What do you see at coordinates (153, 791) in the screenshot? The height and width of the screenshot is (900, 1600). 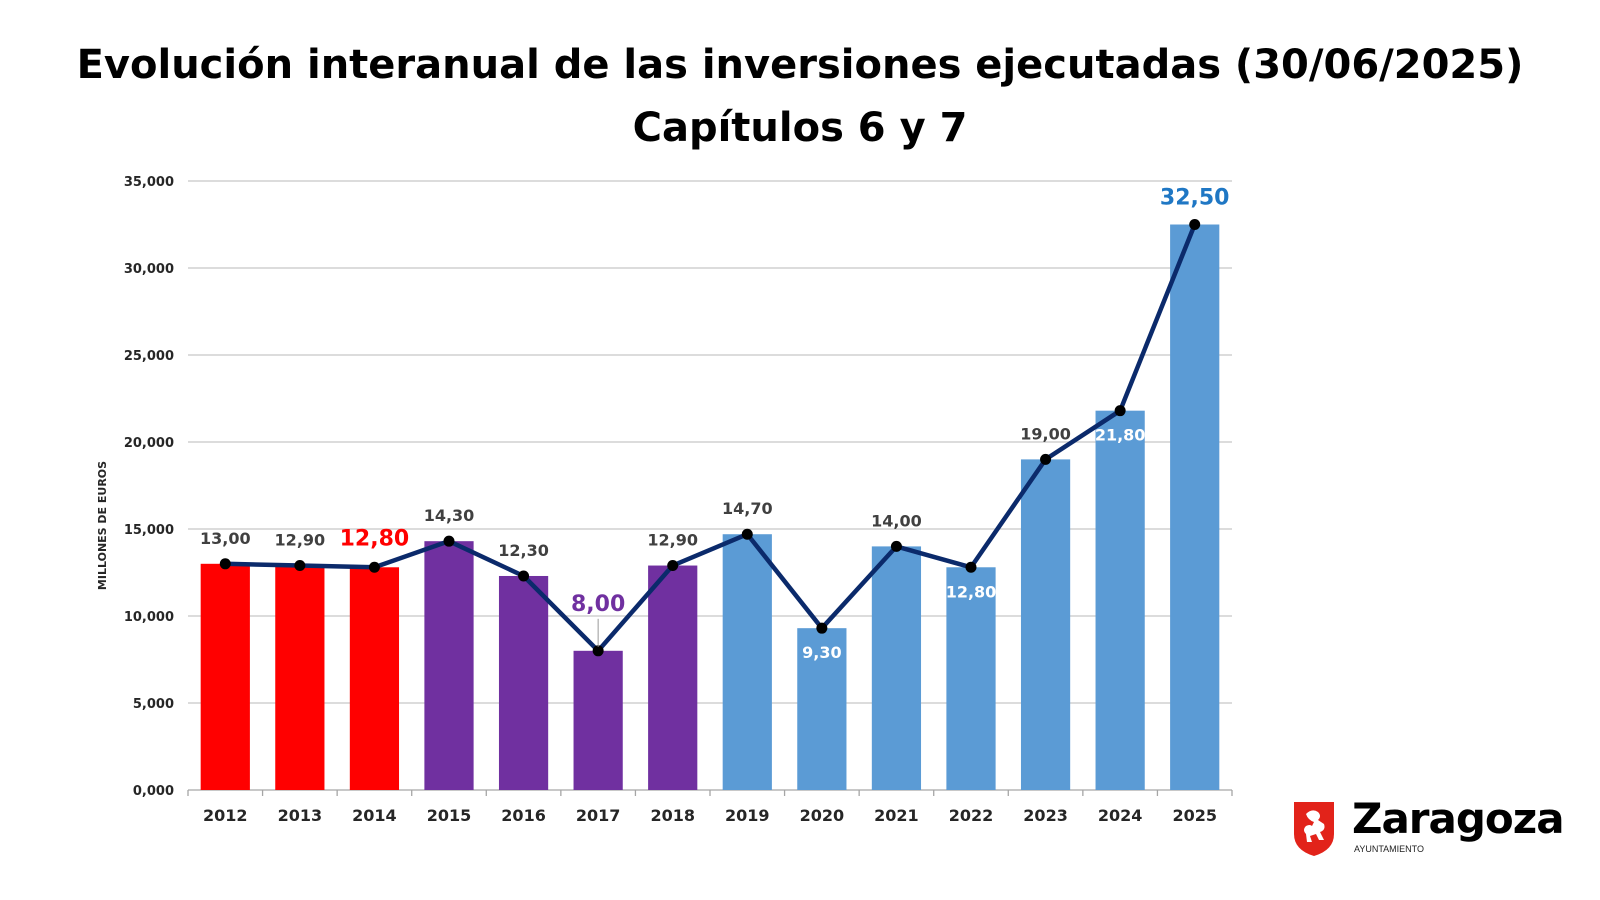 I see `y-tick-label: 0,000` at bounding box center [153, 791].